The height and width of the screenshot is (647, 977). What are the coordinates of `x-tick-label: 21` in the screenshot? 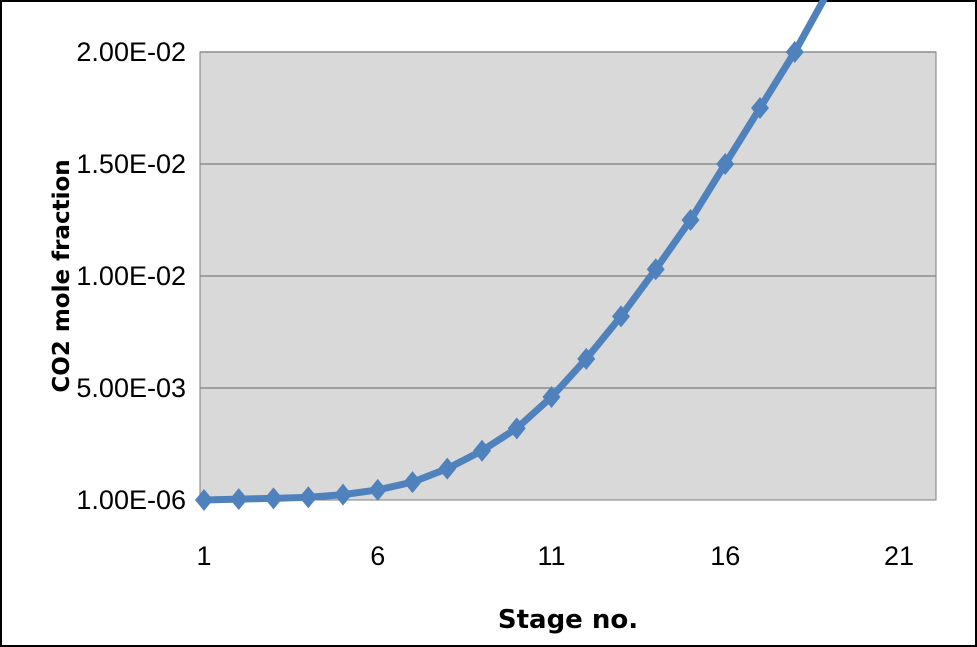 It's located at (899, 556).